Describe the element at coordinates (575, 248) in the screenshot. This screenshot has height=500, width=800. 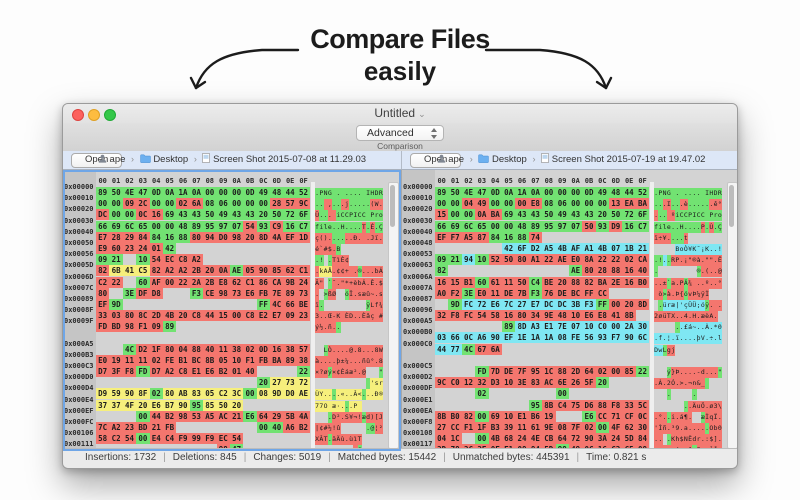
I see `hex-byte-cell: AF` at that location.